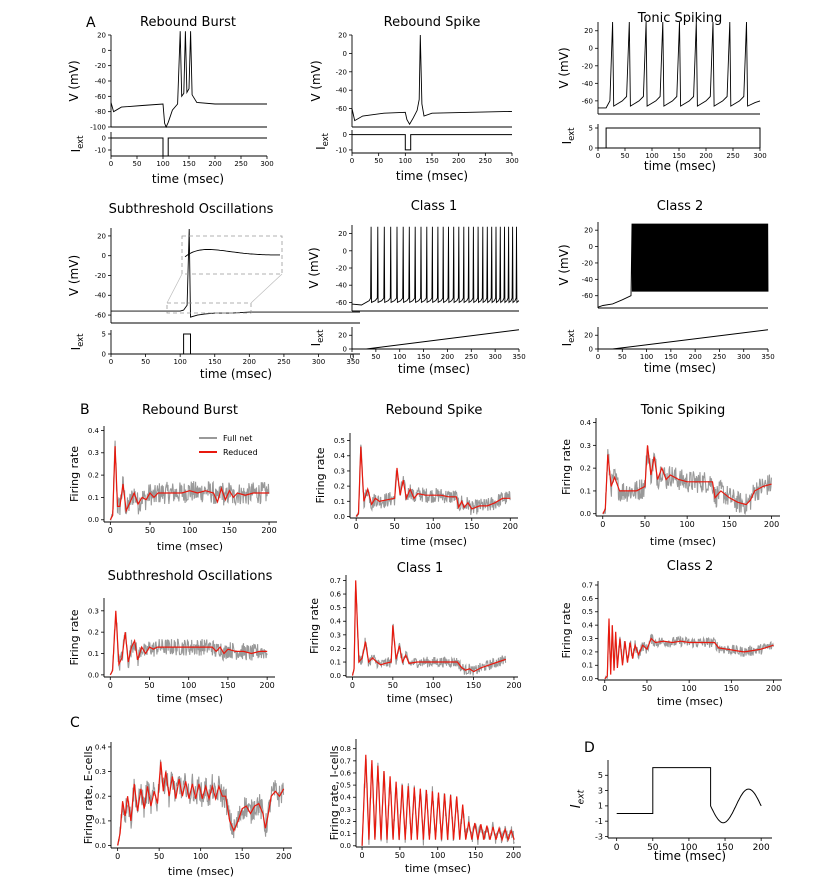  What do you see at coordinates (587, 585) in the screenshot?
I see `rate-ytick-label: 0.7` at bounding box center [587, 585].